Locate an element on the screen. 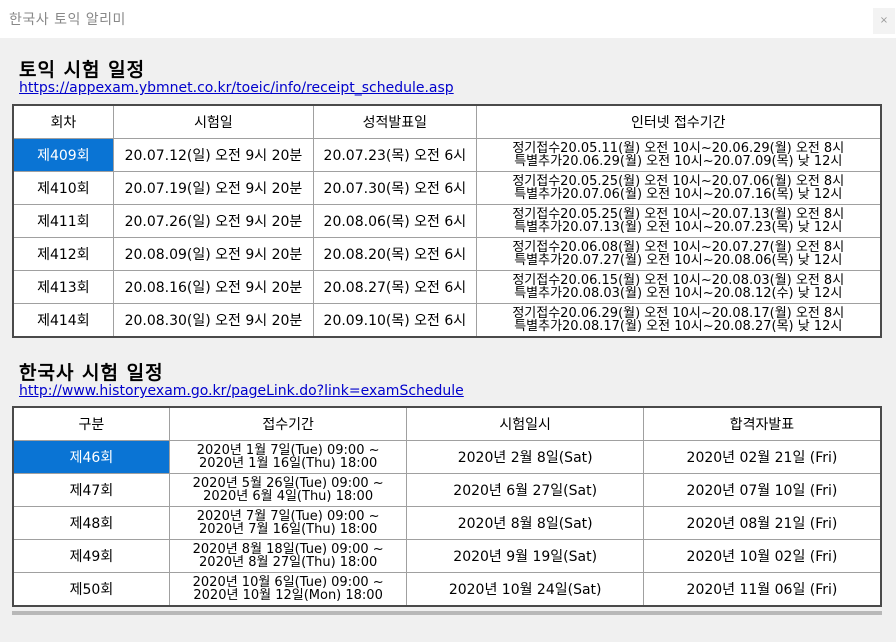 The height and width of the screenshot is (642, 896). additional-period: 특별추가20.08.17(월) 오전 10시~20.08.27(목) 낮 12시 is located at coordinates (678, 326).